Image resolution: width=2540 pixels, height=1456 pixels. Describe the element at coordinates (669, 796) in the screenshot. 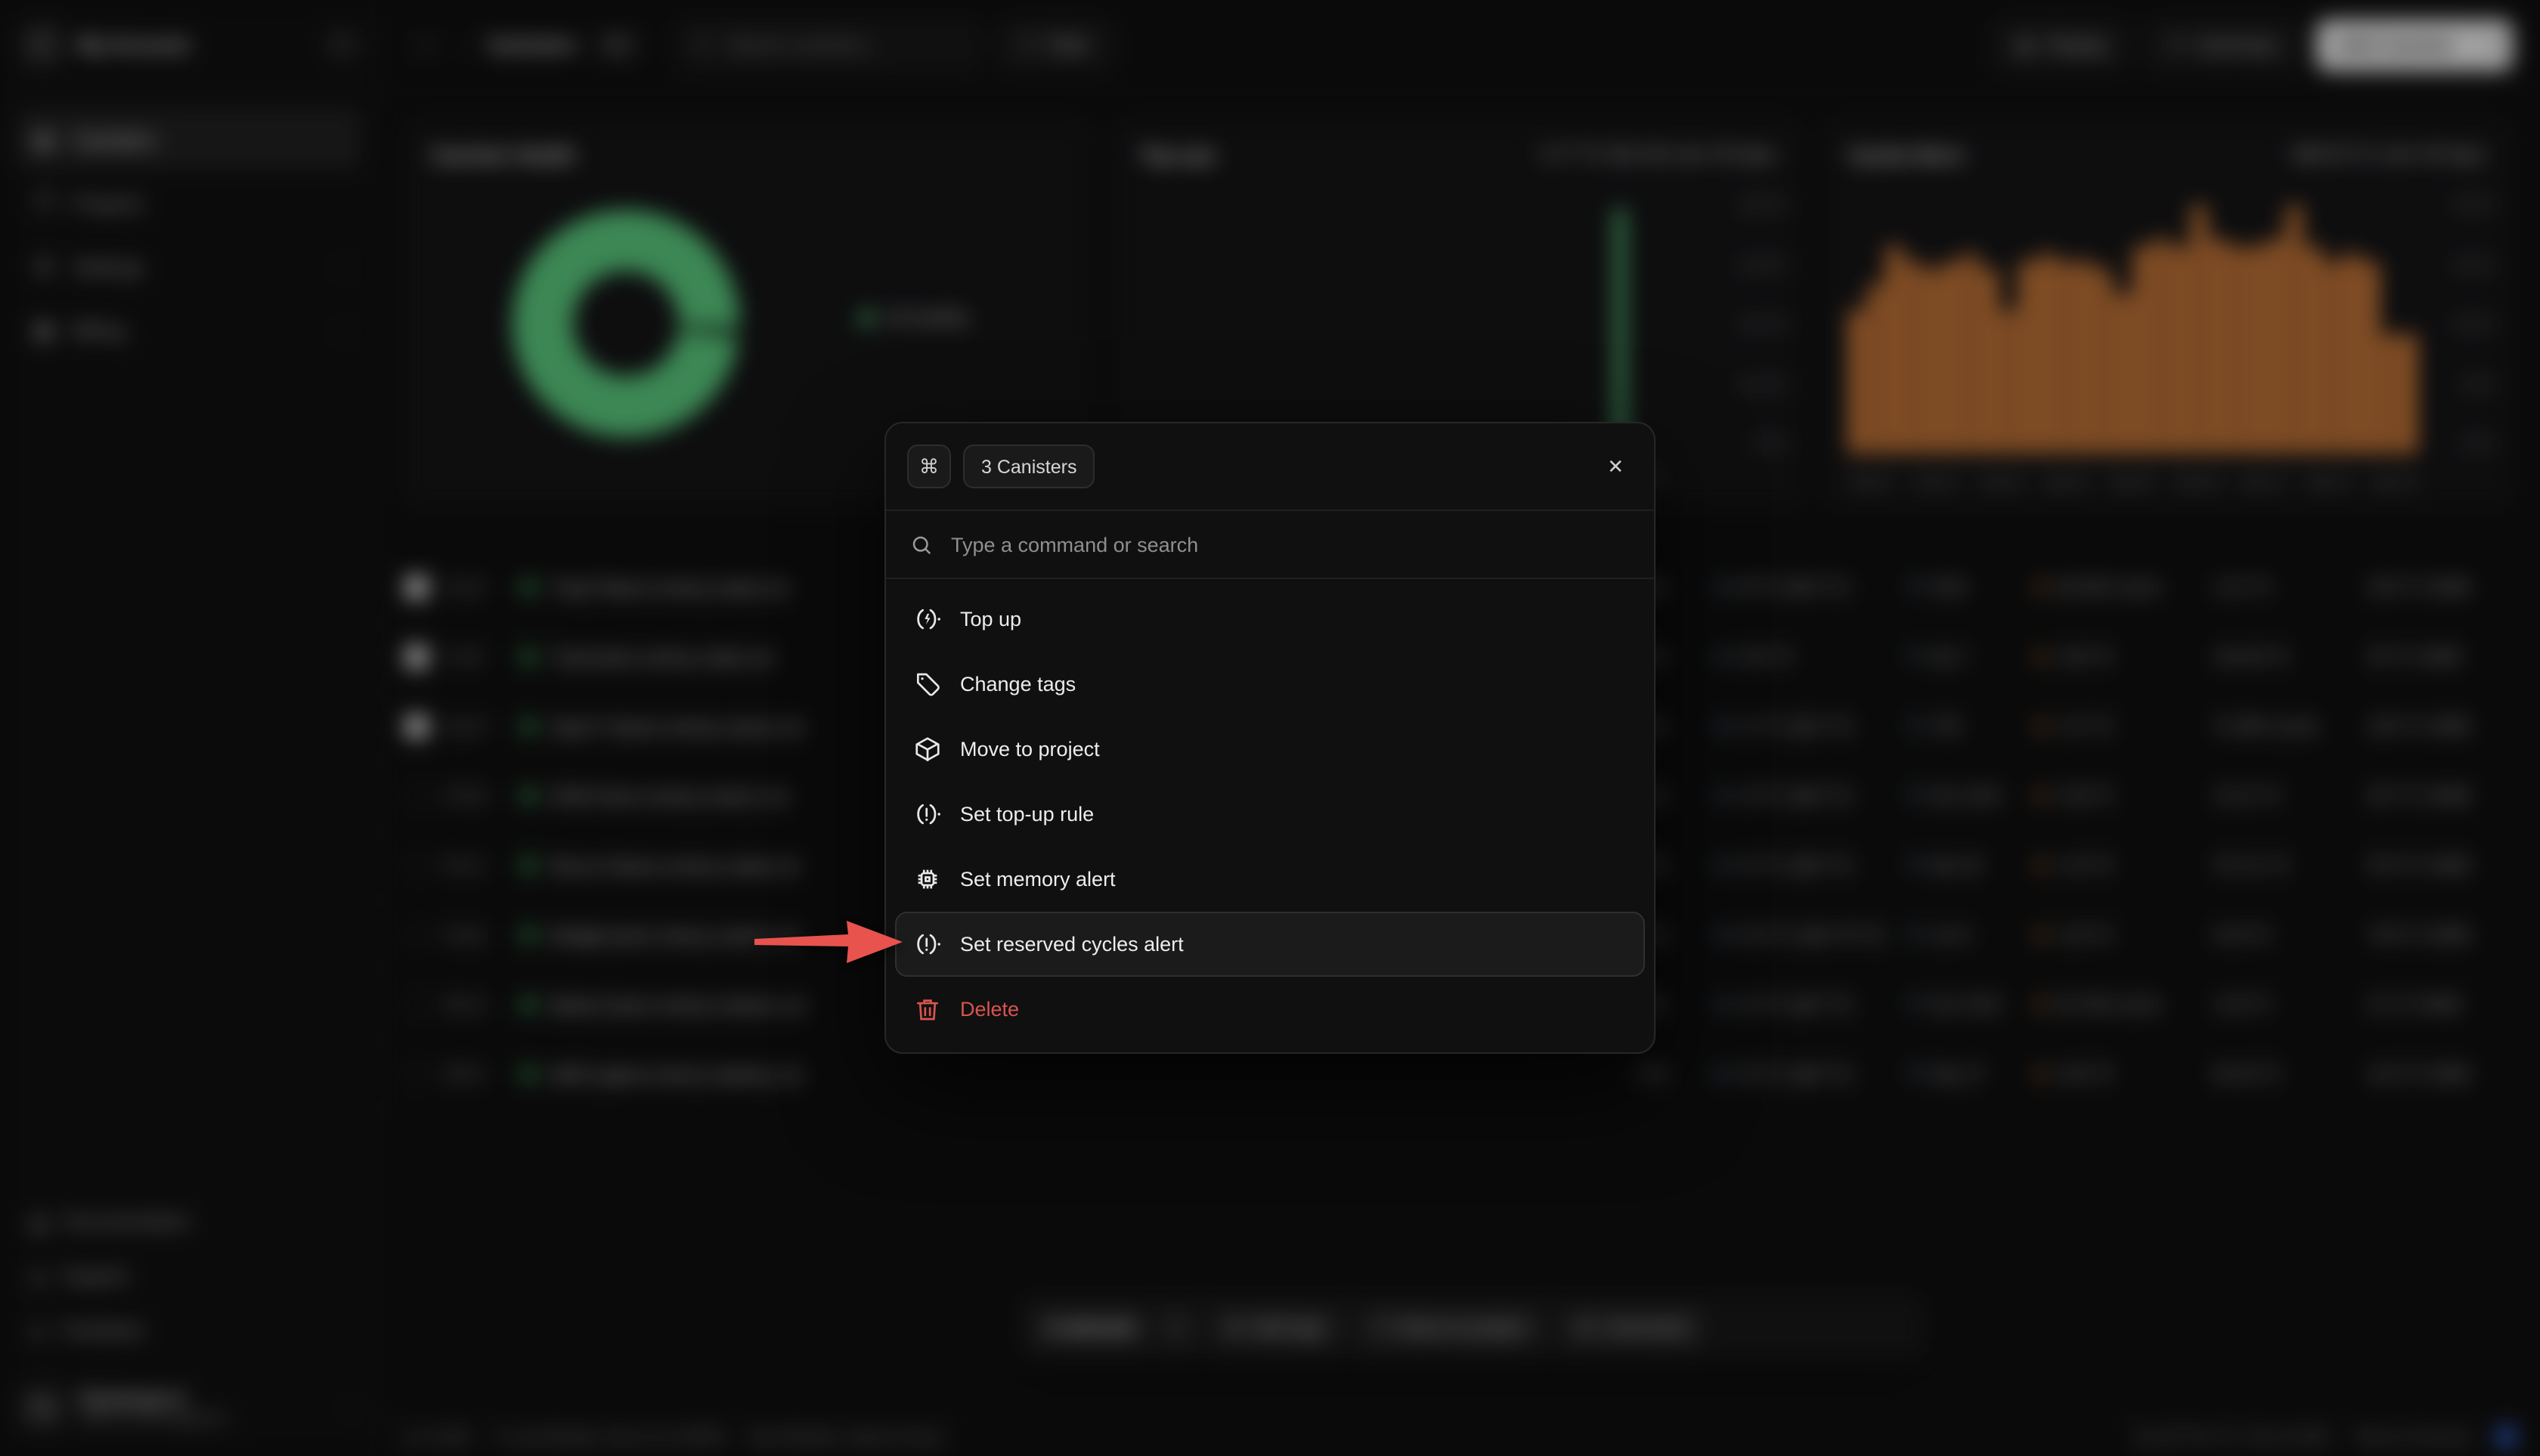

I see `canister-name: 87b9 rhece omeny omecs cst` at that location.